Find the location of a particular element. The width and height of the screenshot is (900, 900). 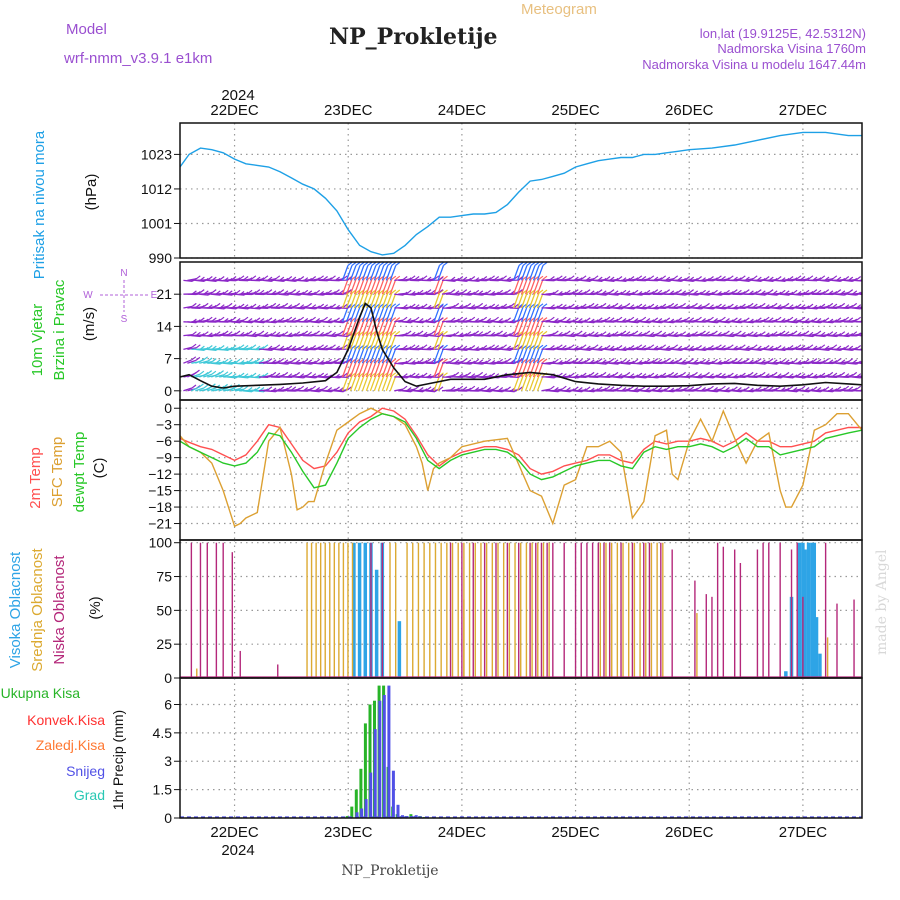

ytick-label: 6 is located at coordinates (168, 704).